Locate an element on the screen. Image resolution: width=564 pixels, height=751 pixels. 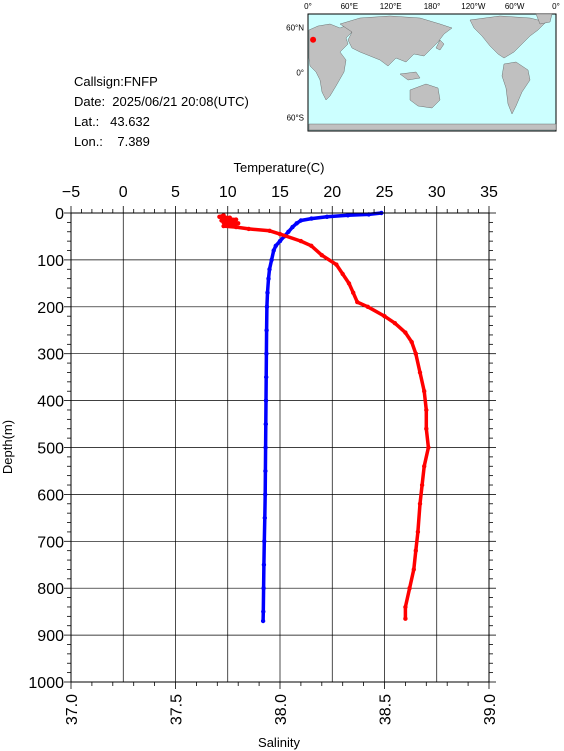
map-lat-label: 60°N is located at coordinates (295, 28).